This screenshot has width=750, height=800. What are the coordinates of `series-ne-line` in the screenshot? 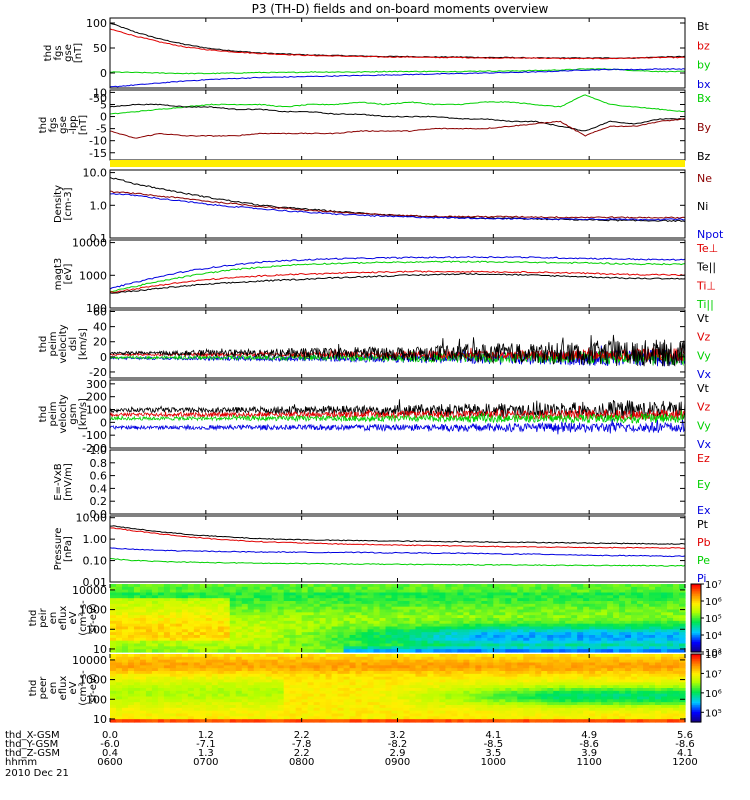 It's located at (397, 204).